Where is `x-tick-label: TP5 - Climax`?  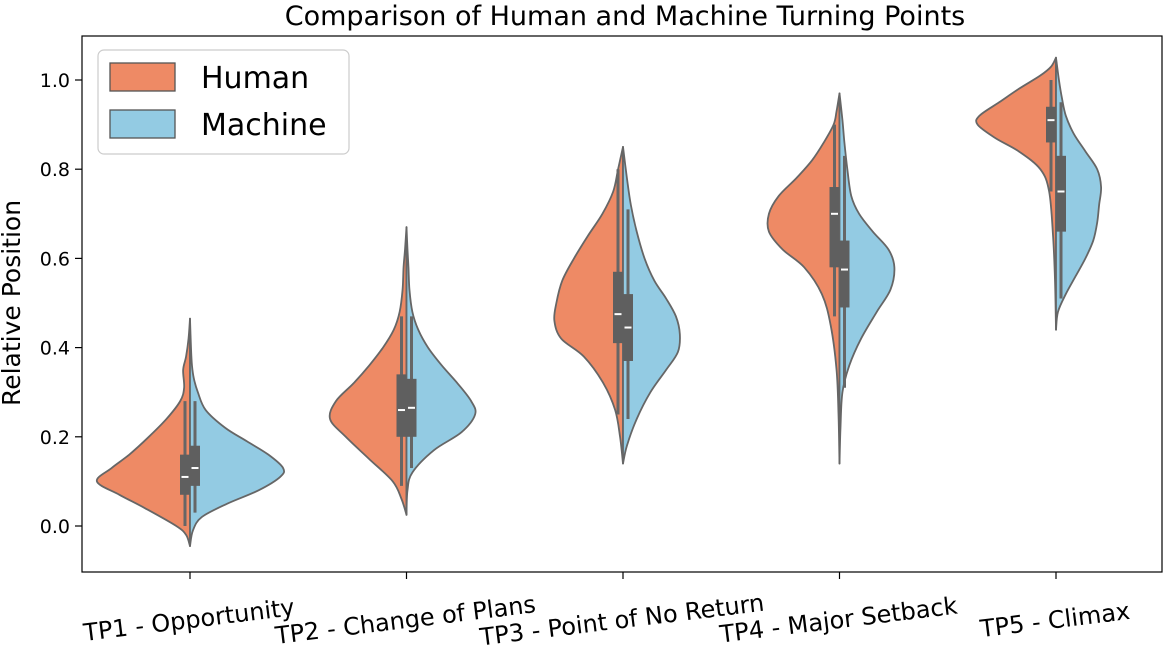
x-tick-label: TP5 - Climax is located at coordinates (1055, 620).